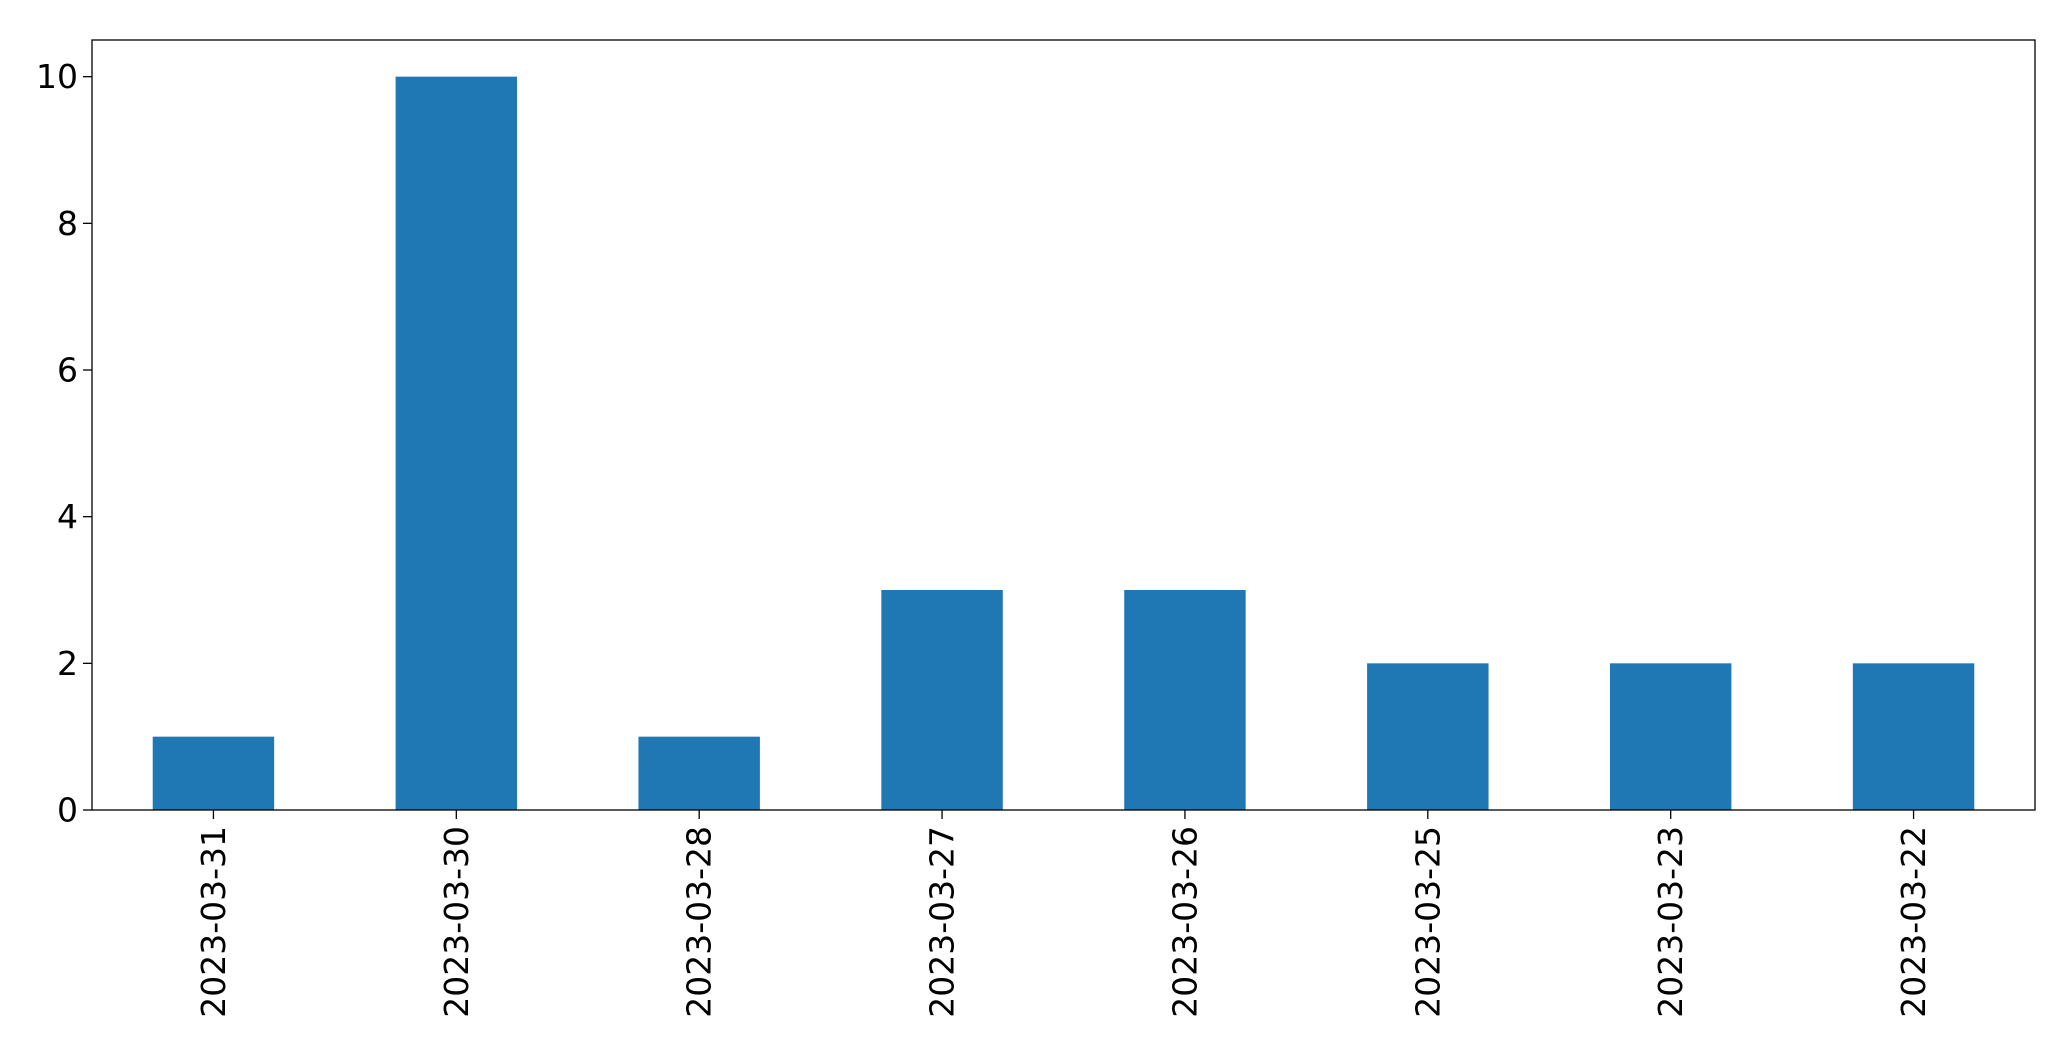 This screenshot has height=1061, width=2071. Describe the element at coordinates (942, 922) in the screenshot. I see `x-tick-label: 2023-03-27` at that location.